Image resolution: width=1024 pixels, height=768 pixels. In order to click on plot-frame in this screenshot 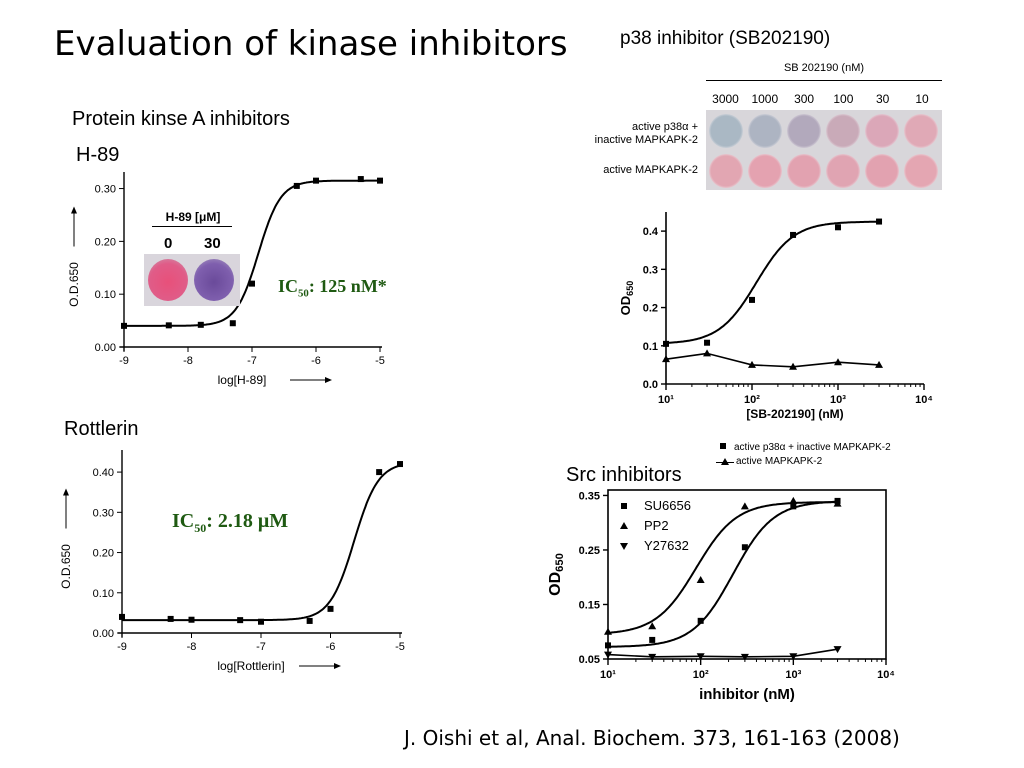, I will do `click(747, 574)`.